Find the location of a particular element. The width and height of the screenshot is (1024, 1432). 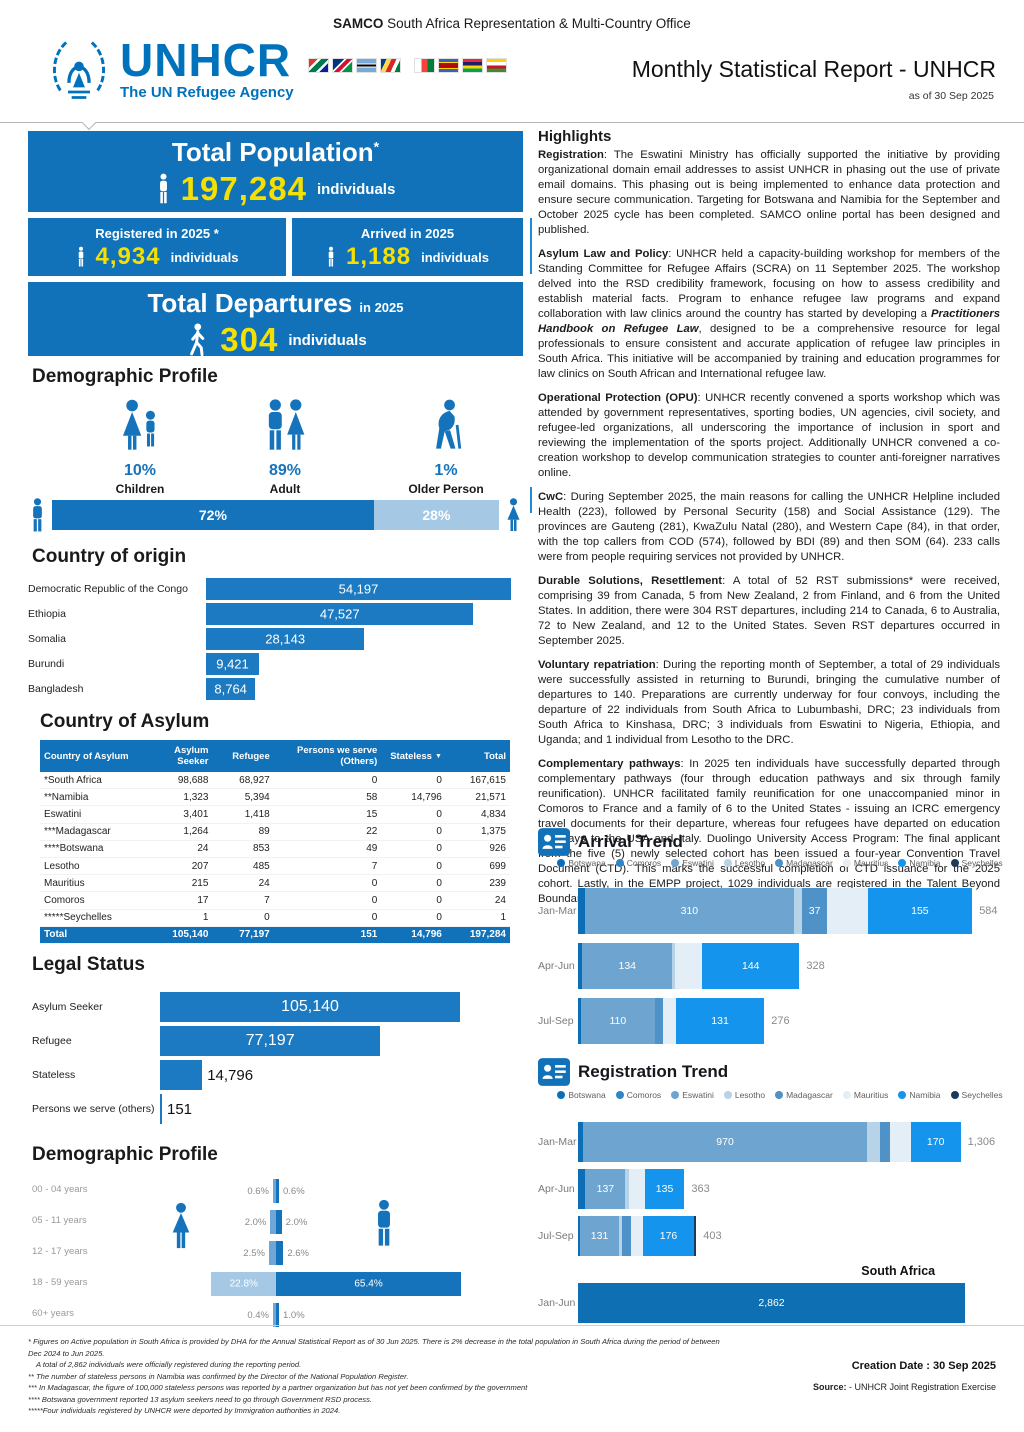

table-cell: 1 is located at coordinates (176, 918).